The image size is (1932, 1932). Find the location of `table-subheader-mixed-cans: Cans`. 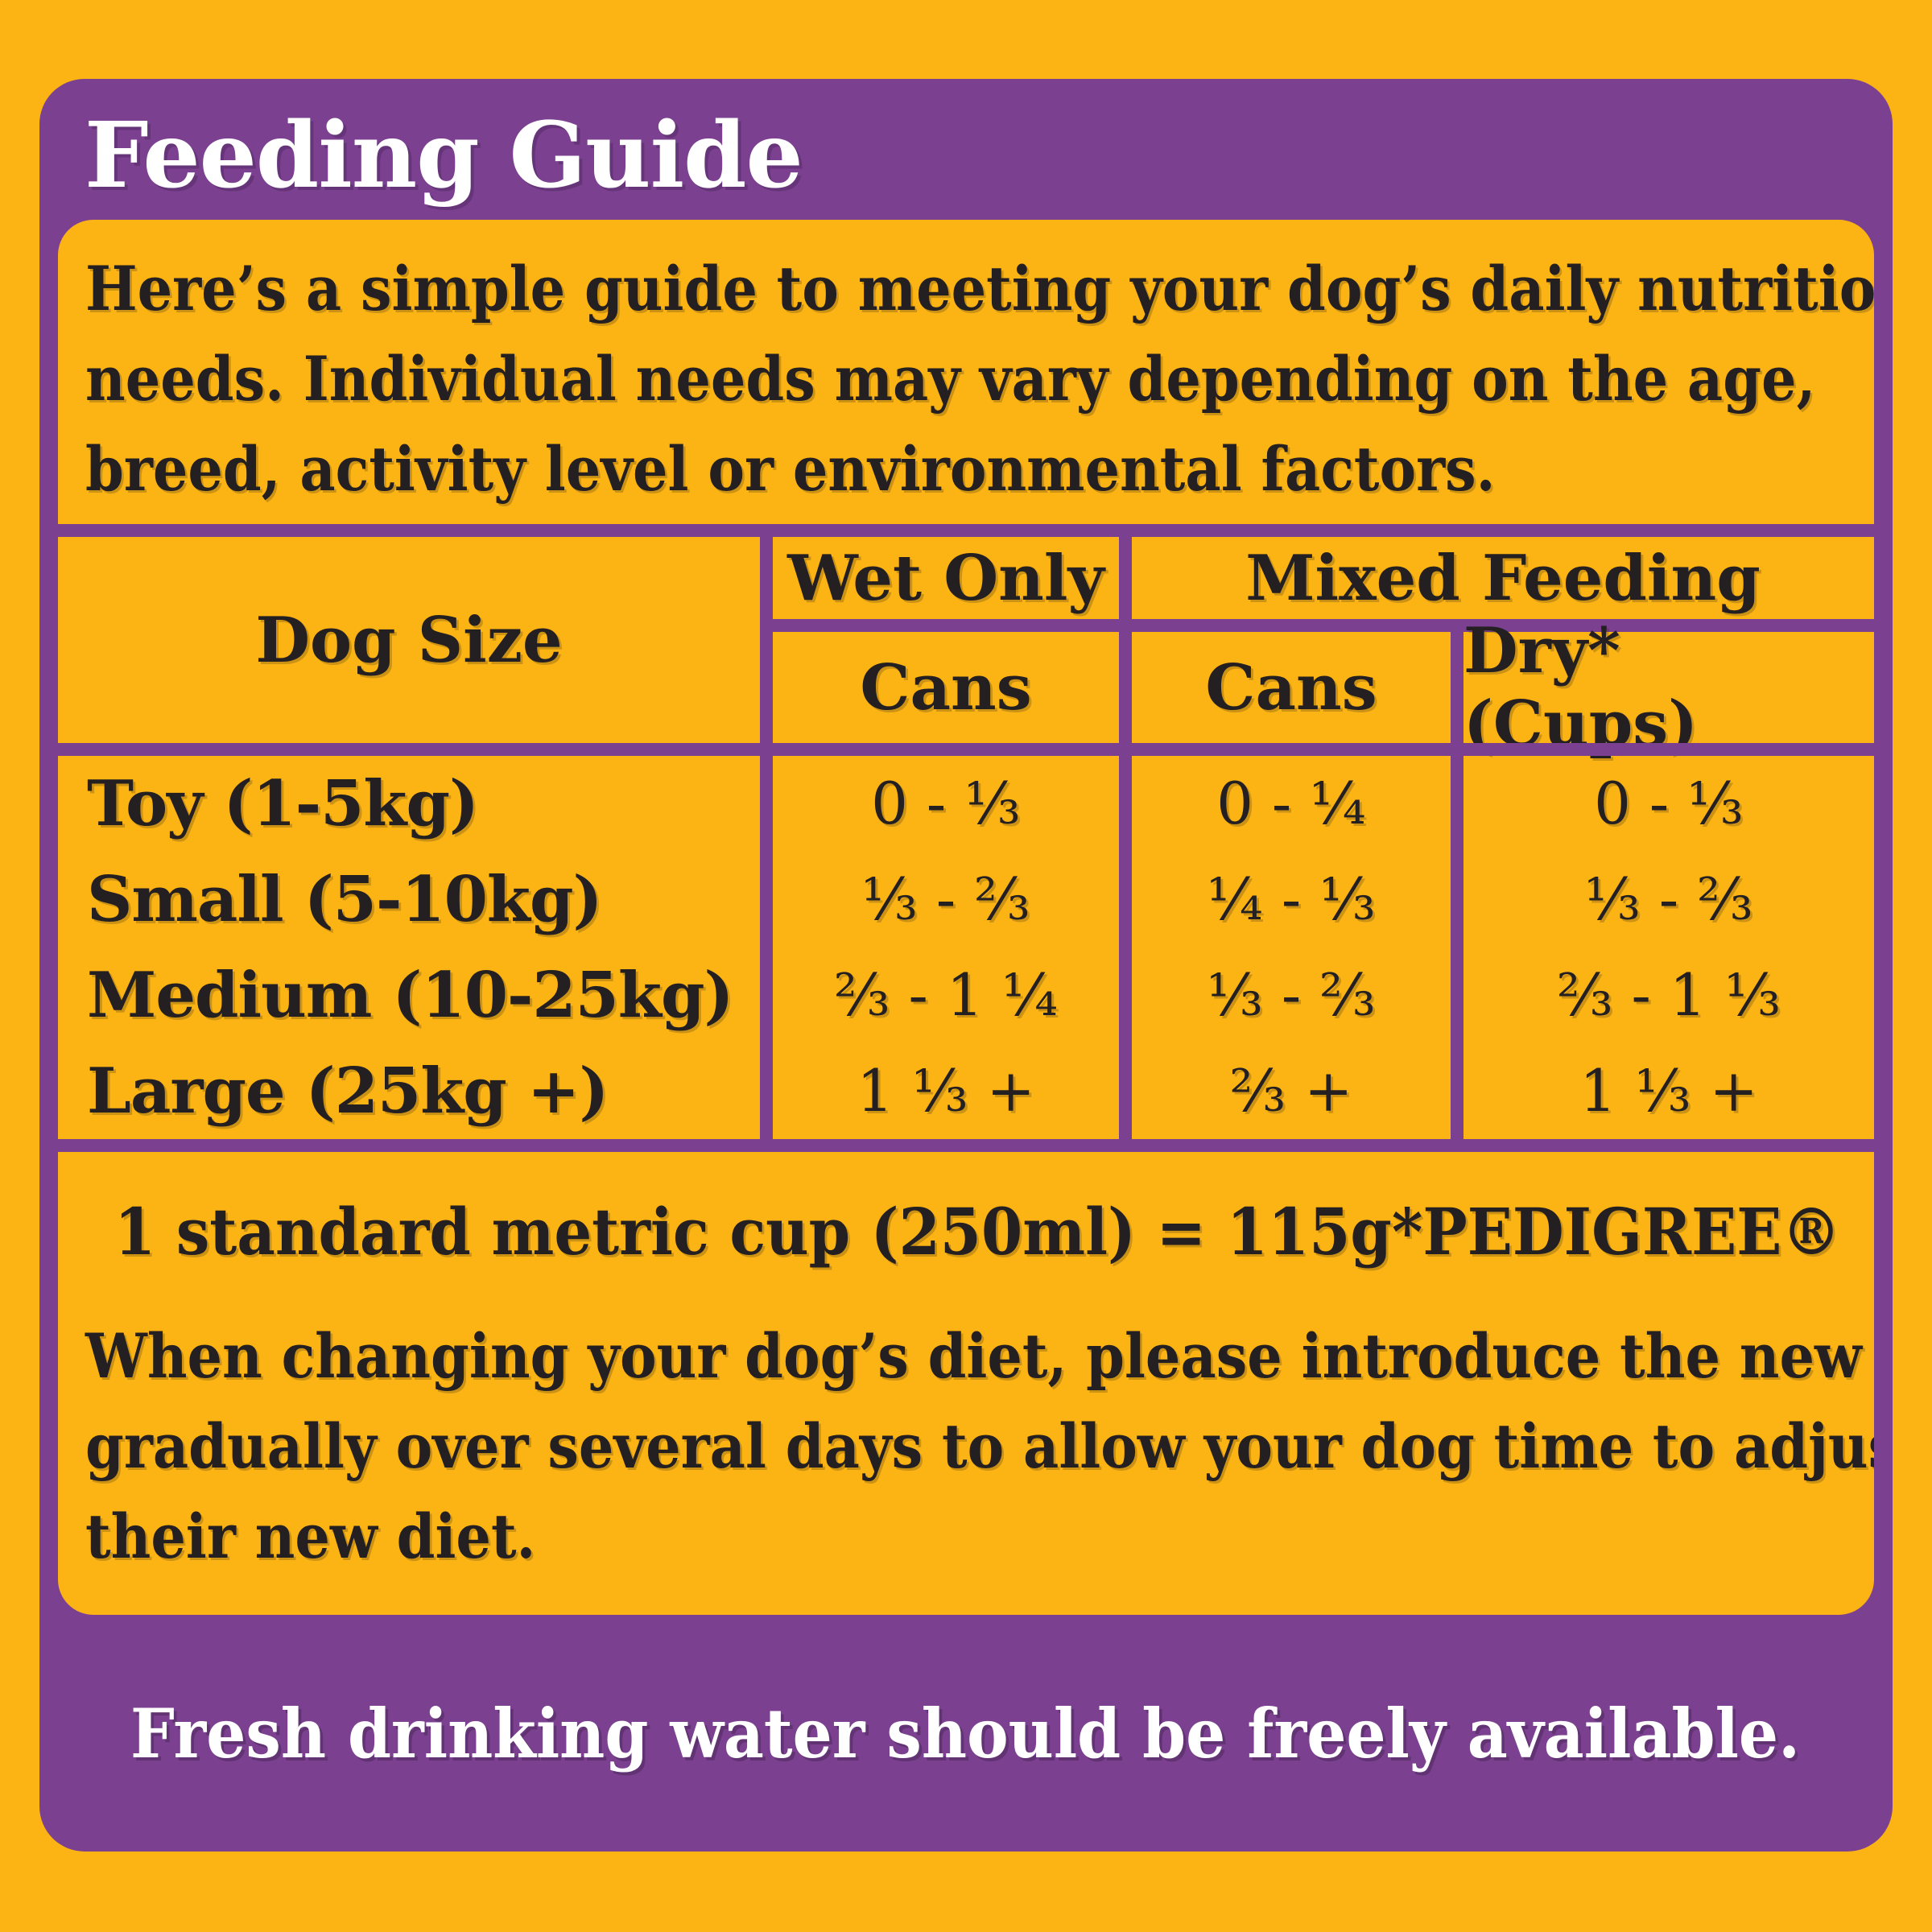

table-subheader-mixed-cans: Cans is located at coordinates (1285, 681).